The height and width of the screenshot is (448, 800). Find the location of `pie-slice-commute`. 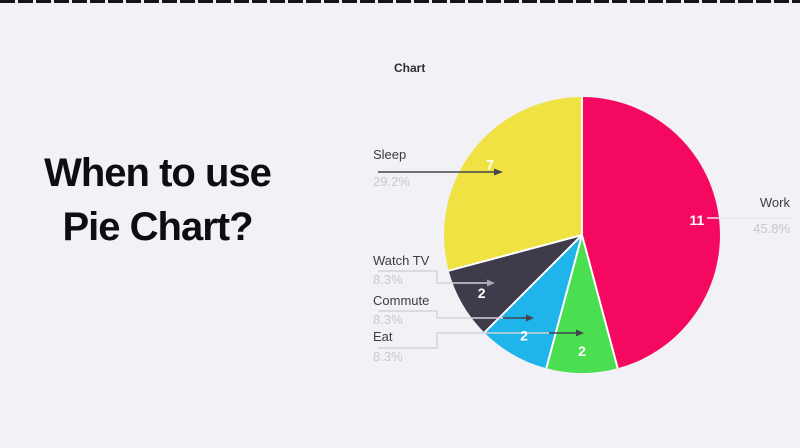

pie-slice-commute is located at coordinates (533, 302).